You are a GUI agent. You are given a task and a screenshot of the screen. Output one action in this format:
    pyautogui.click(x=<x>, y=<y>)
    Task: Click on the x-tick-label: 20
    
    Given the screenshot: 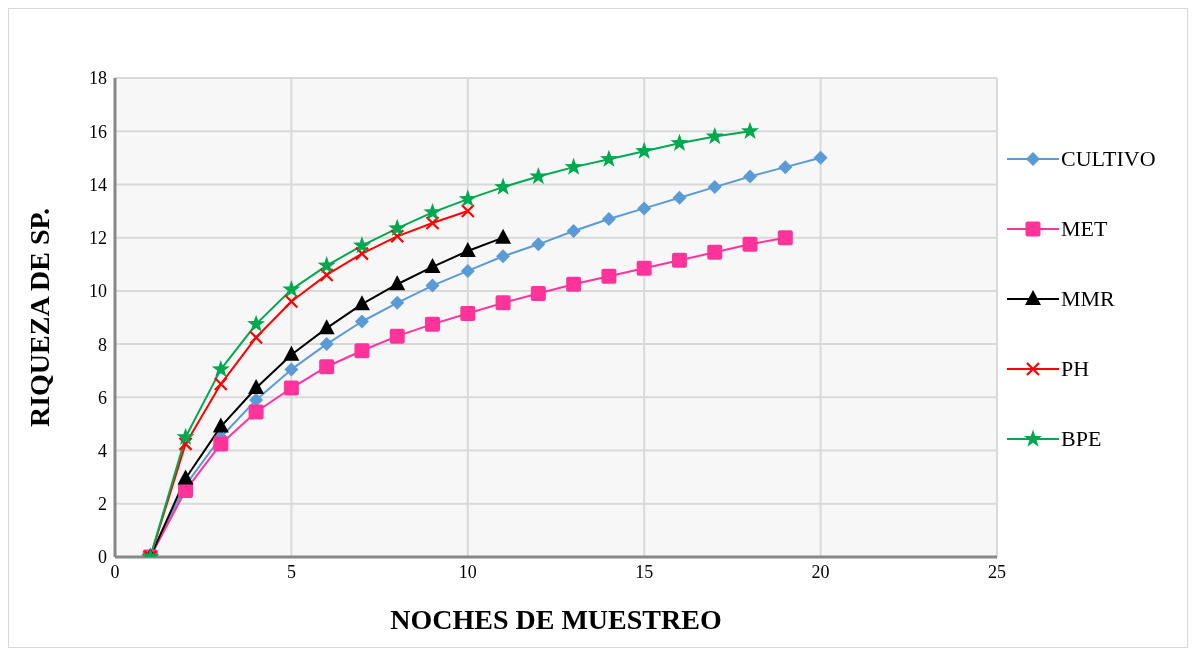 What is the action you would take?
    pyautogui.click(x=820, y=571)
    